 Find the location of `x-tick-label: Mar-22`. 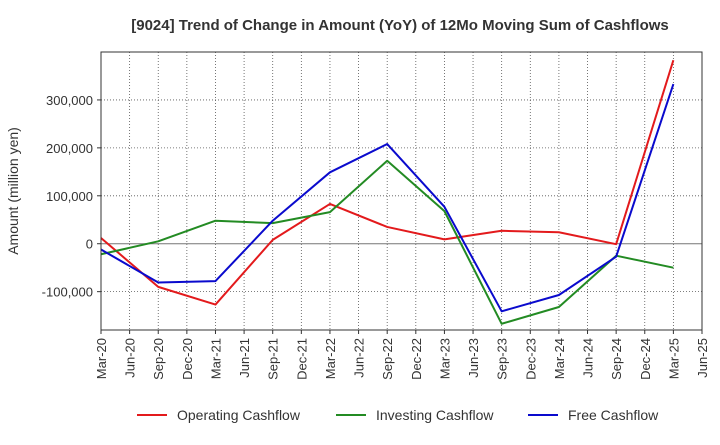

x-tick-label: Mar-22 is located at coordinates (330, 358).